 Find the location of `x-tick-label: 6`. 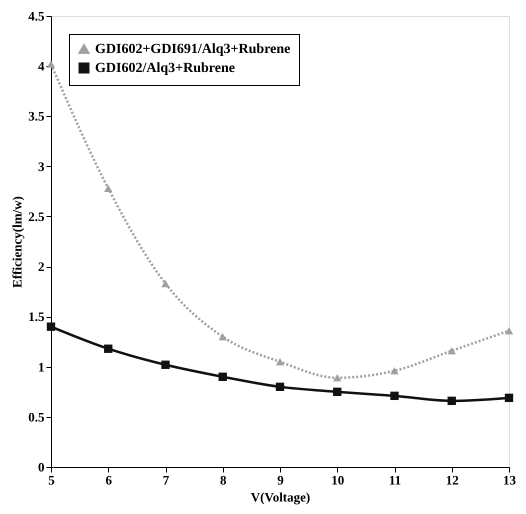

x-tick-label: 6 is located at coordinates (109, 480).